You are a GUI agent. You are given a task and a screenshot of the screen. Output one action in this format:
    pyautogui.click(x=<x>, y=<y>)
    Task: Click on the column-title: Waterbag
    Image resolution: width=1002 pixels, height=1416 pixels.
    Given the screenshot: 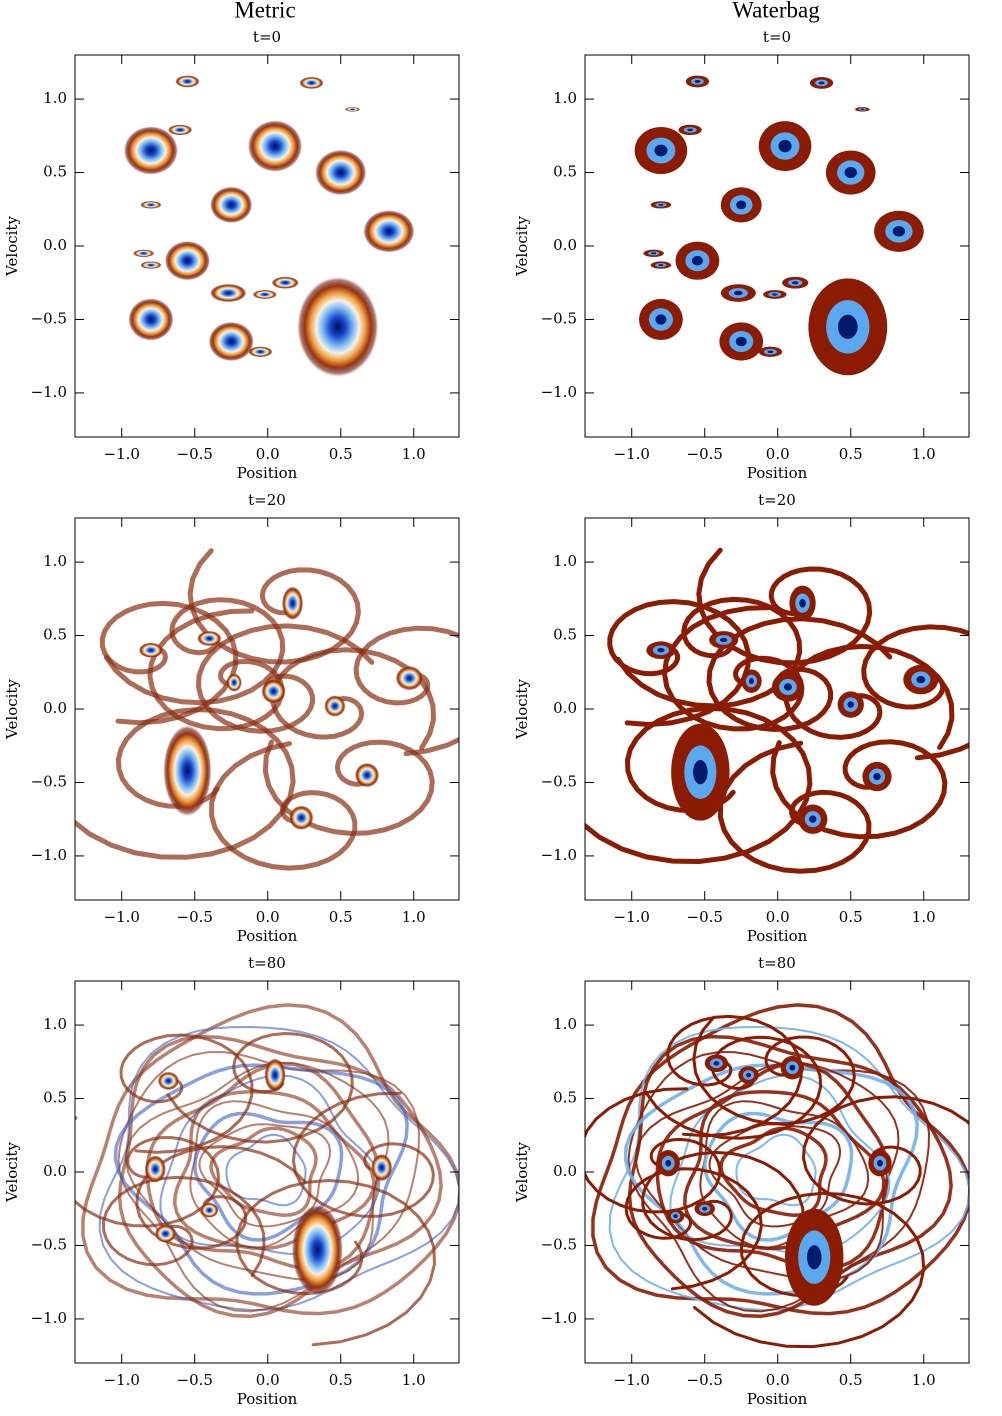 What is the action you would take?
    pyautogui.click(x=776, y=11)
    